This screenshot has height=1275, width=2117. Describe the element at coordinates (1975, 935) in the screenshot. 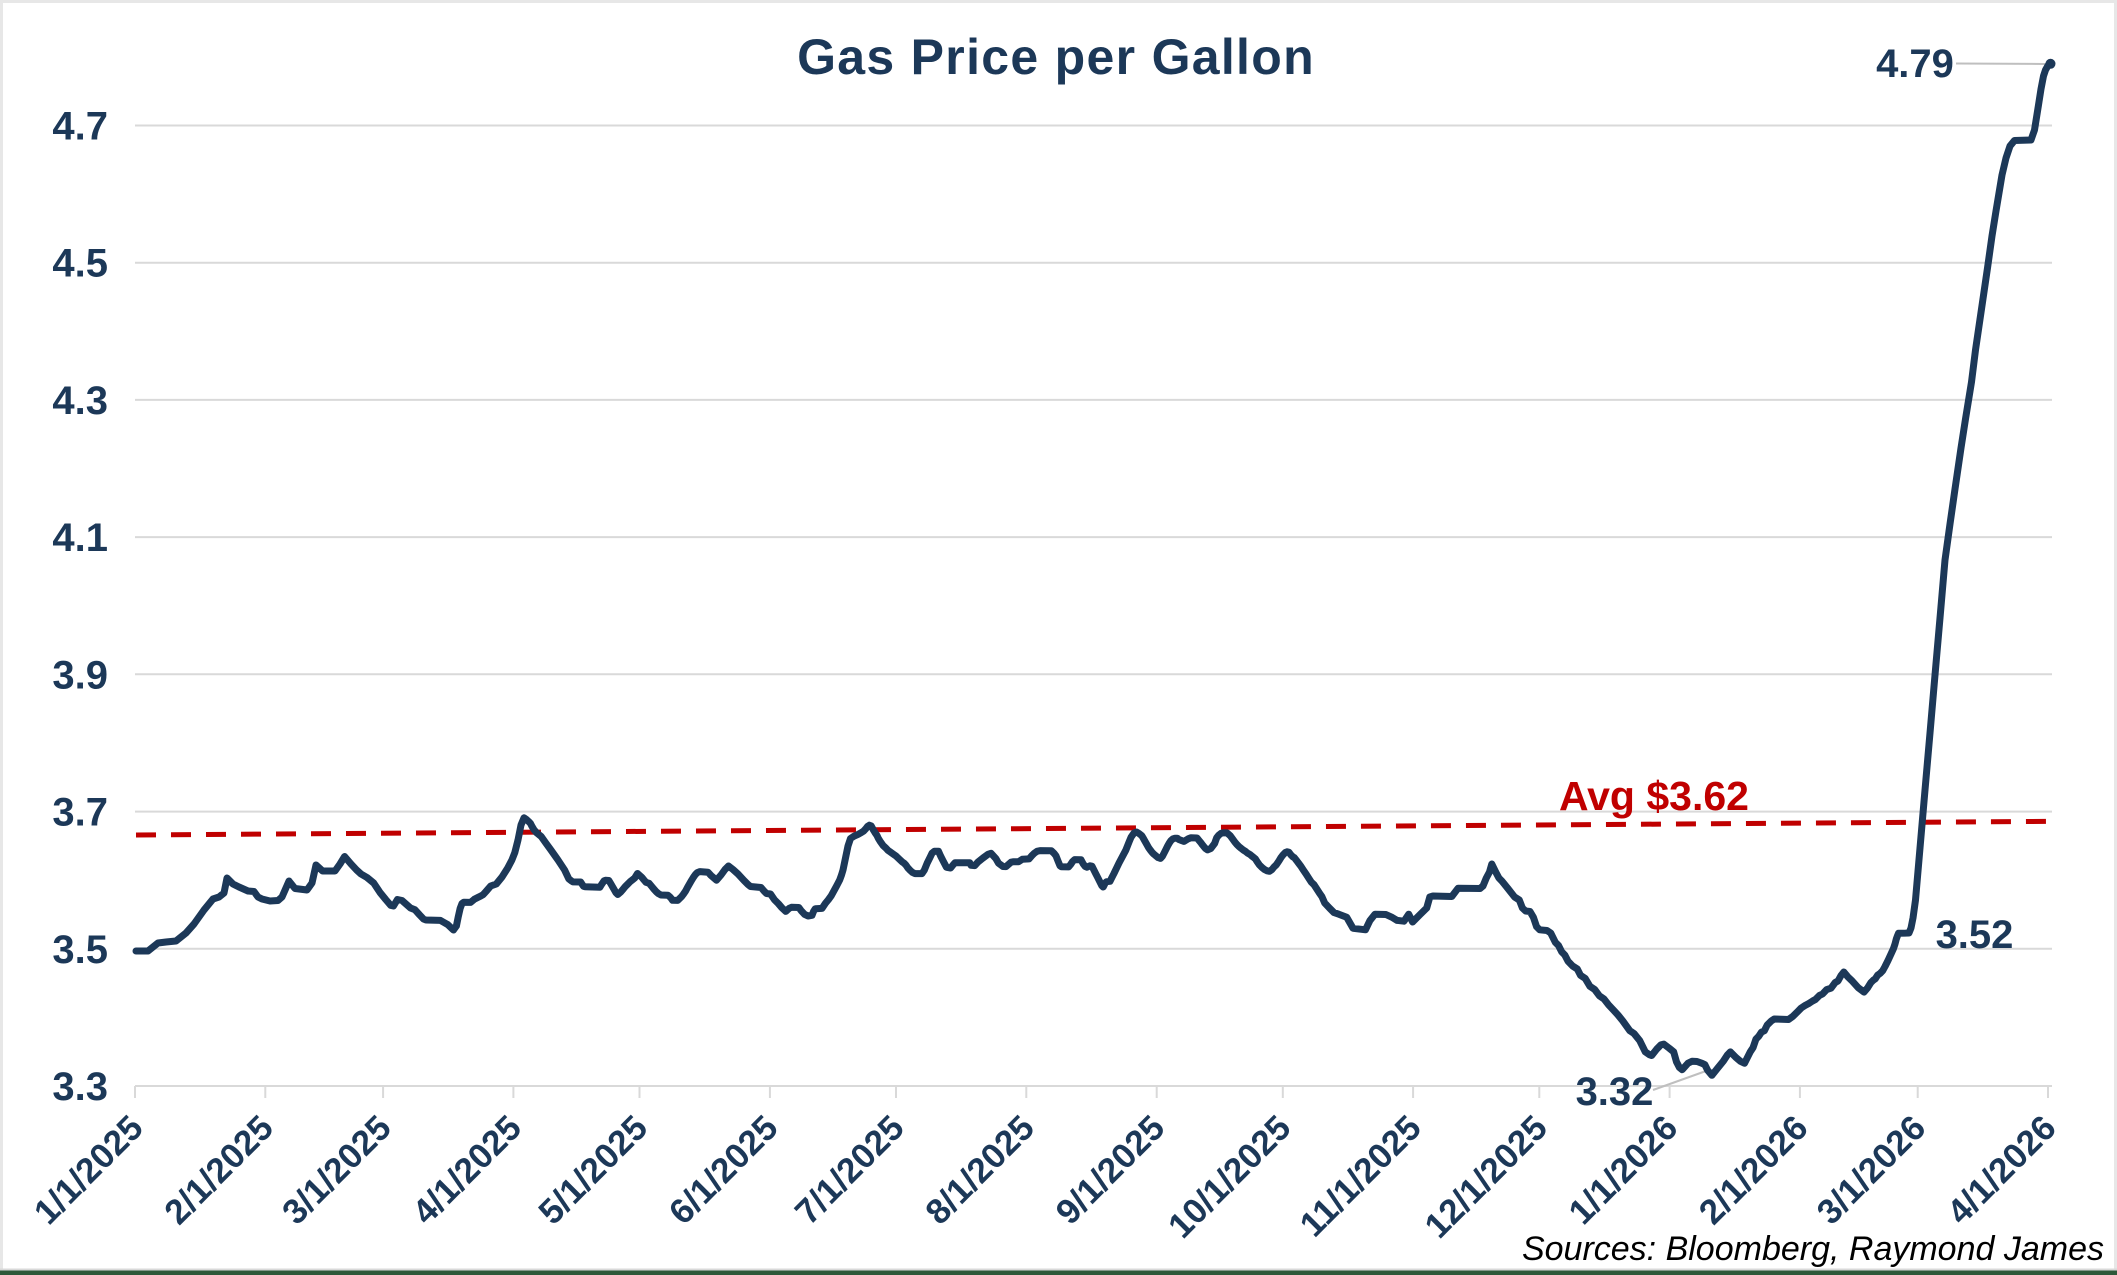

I see `svg-text: 3.52` at that location.